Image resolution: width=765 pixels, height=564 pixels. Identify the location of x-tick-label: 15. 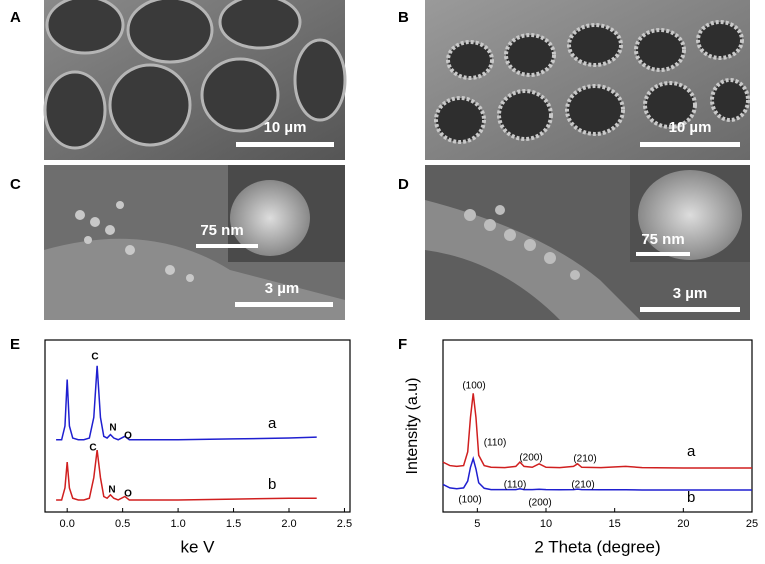
(615, 524).